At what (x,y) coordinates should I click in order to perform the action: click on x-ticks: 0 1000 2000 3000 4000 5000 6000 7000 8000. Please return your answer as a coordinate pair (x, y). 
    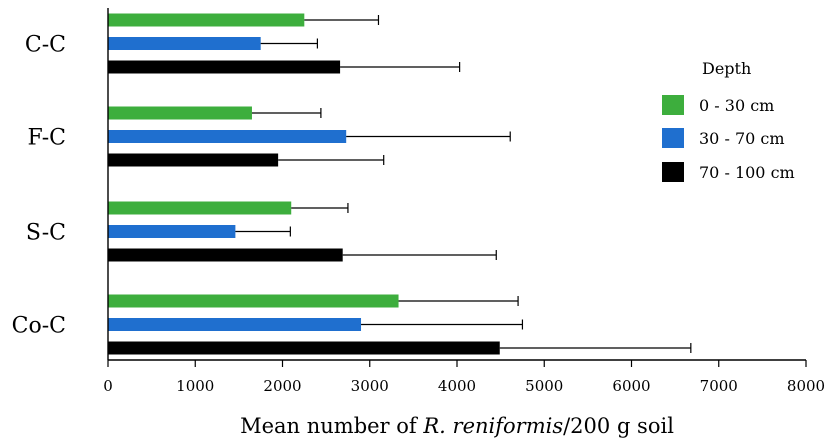
    Looking at the image, I should click on (464, 377).